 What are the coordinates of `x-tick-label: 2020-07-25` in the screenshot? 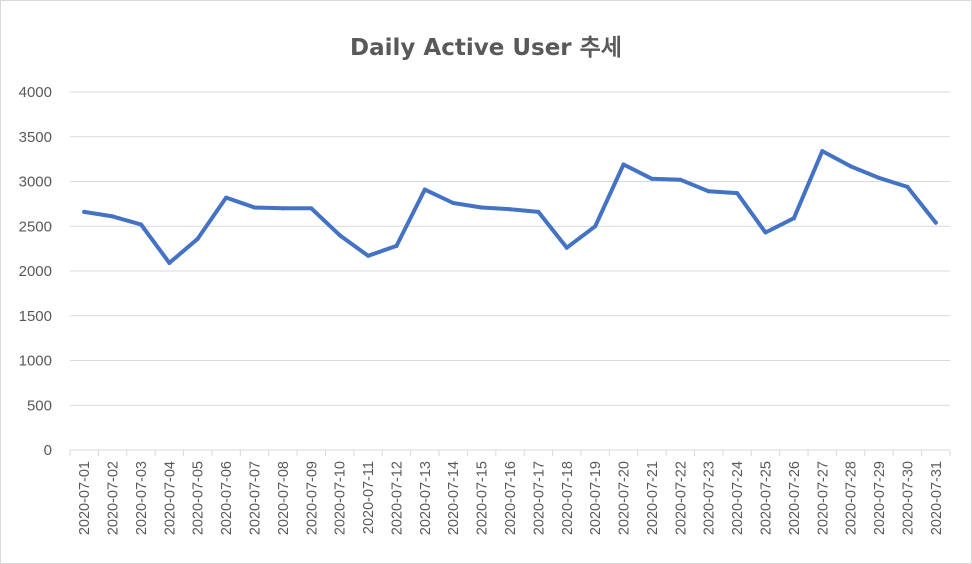 It's located at (766, 498).